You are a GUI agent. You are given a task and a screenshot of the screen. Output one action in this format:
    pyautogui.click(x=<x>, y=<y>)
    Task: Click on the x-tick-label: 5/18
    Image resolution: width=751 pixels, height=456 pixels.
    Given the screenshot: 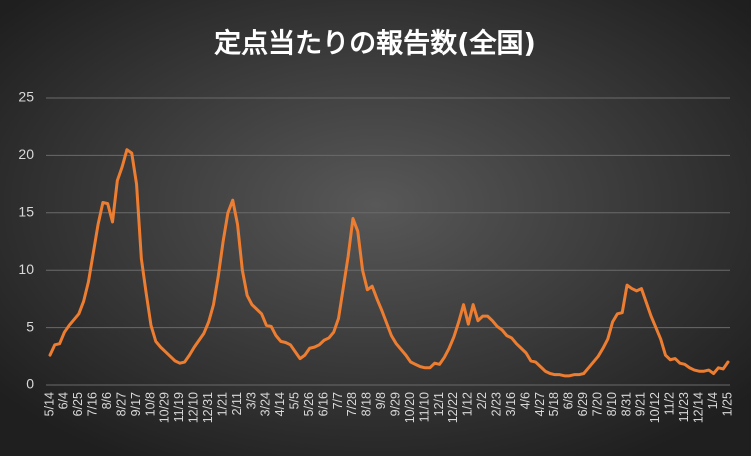 What is the action you would take?
    pyautogui.click(x=554, y=404)
    